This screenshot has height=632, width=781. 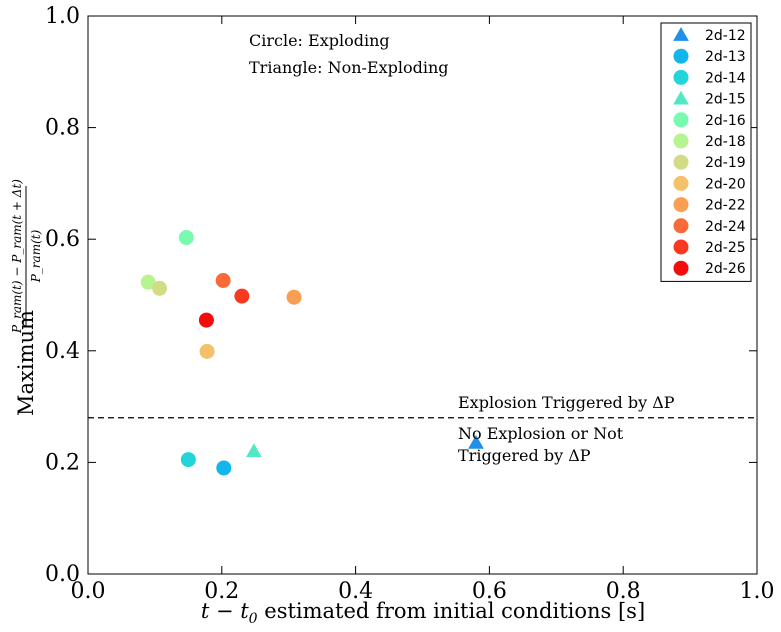 I want to click on legend-label-2d-18: 2d-18, so click(x=725, y=142).